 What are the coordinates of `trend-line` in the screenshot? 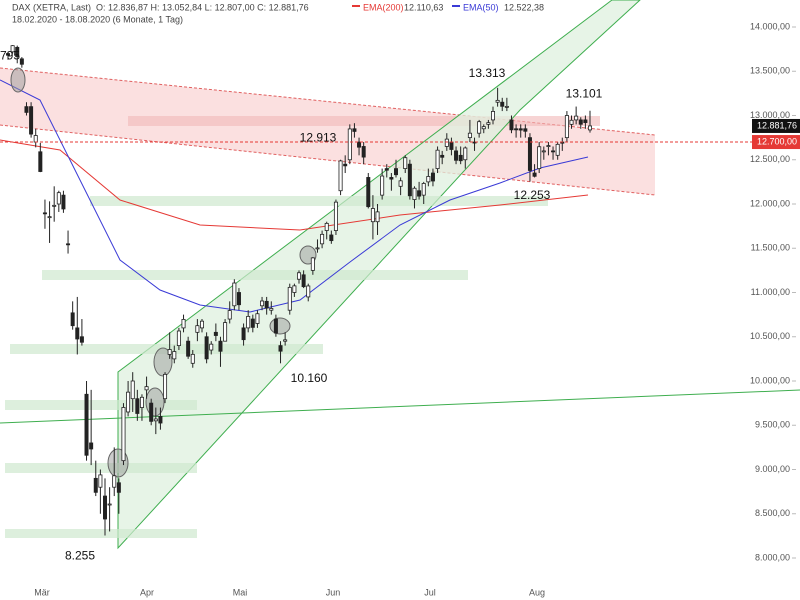 It's located at (400, 406).